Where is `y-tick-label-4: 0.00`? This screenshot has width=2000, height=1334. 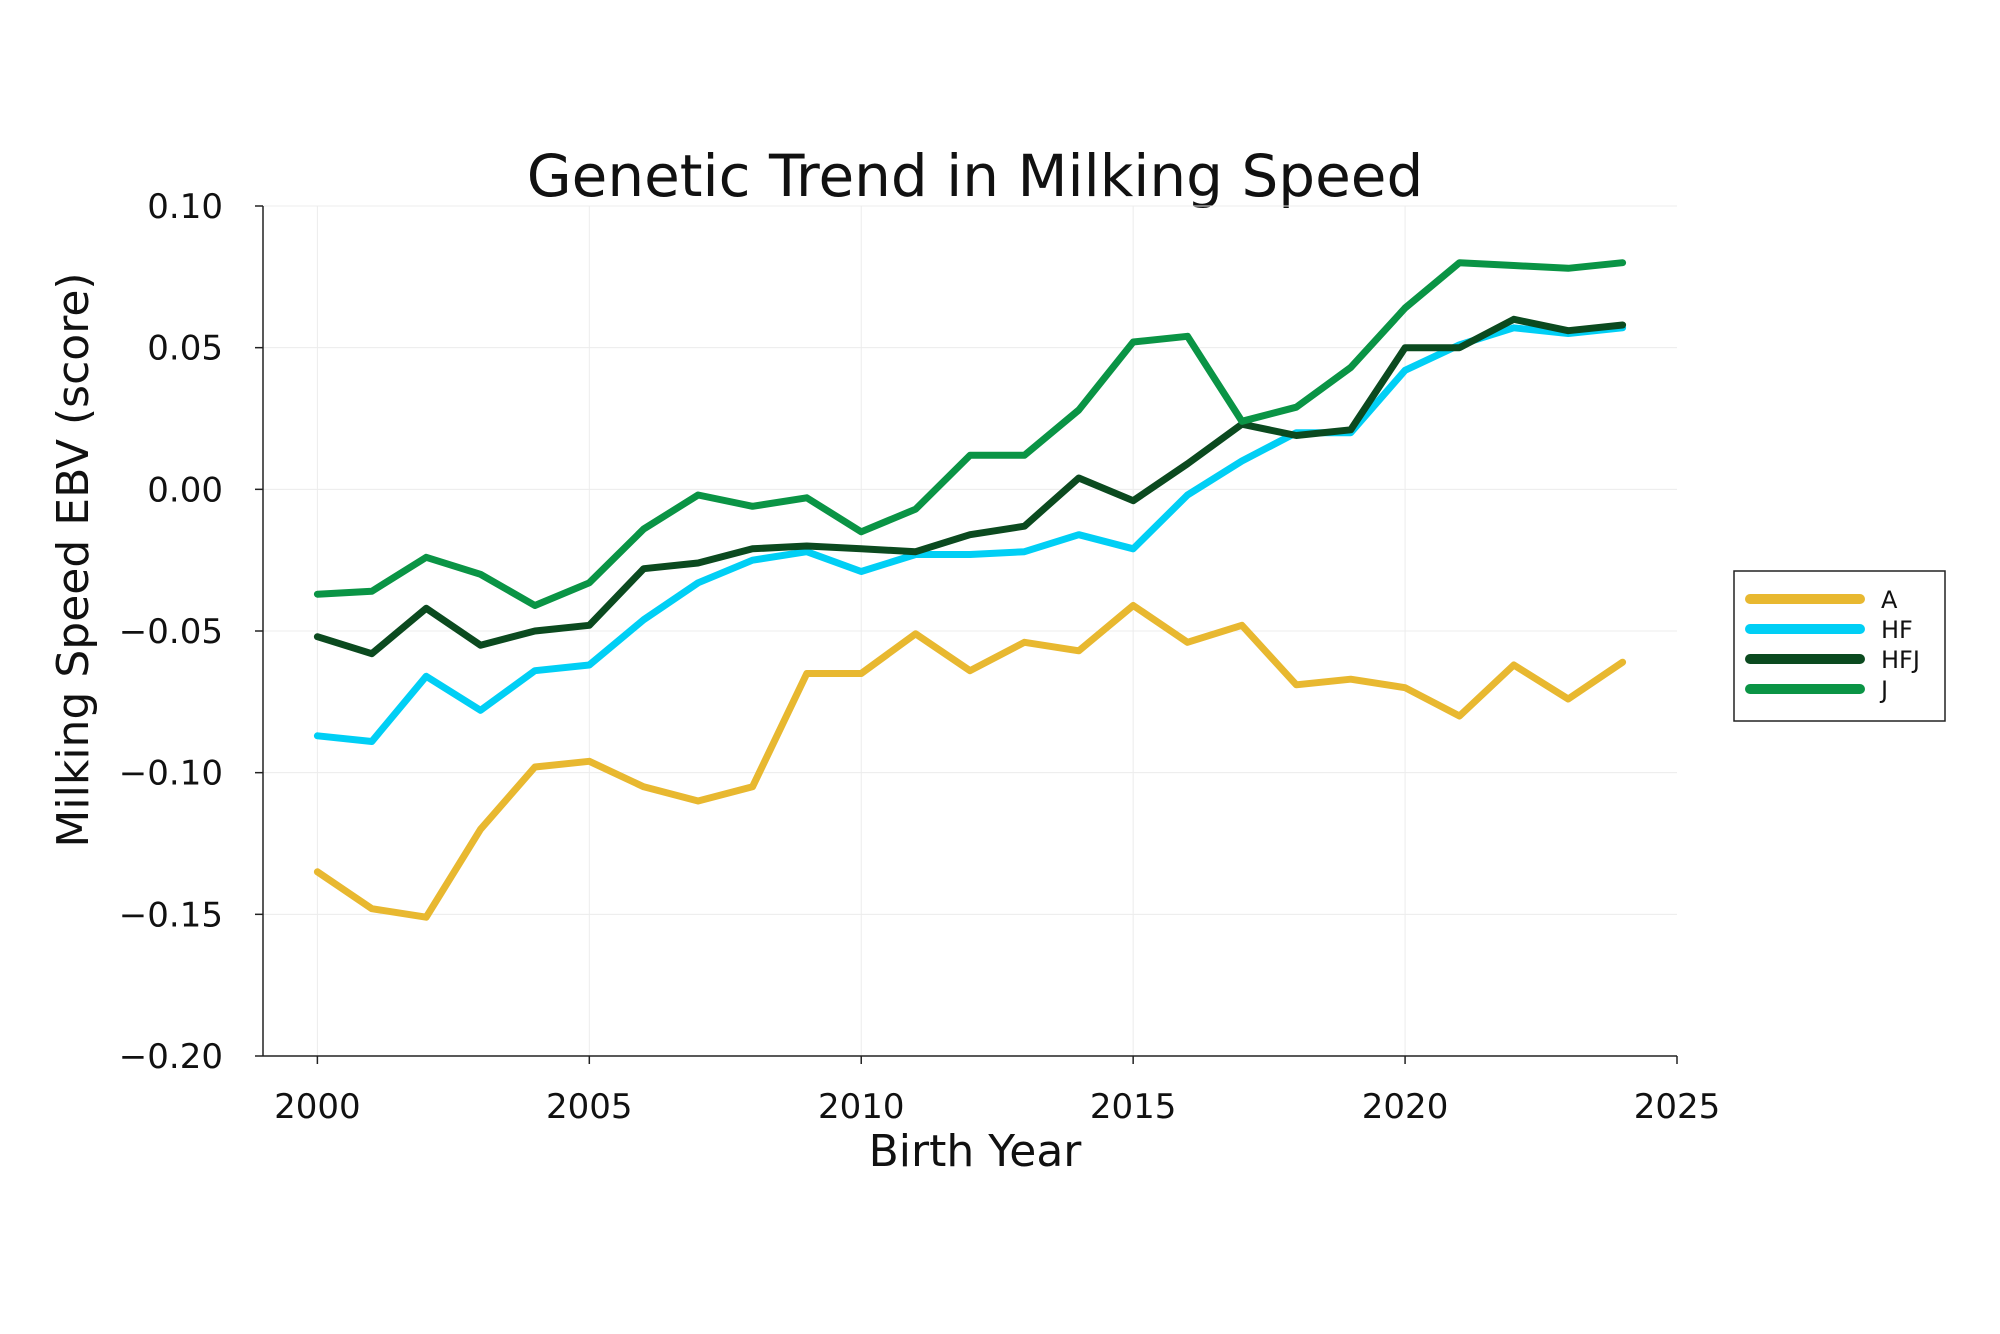 y-tick-label-4: 0.00 is located at coordinates (185, 490).